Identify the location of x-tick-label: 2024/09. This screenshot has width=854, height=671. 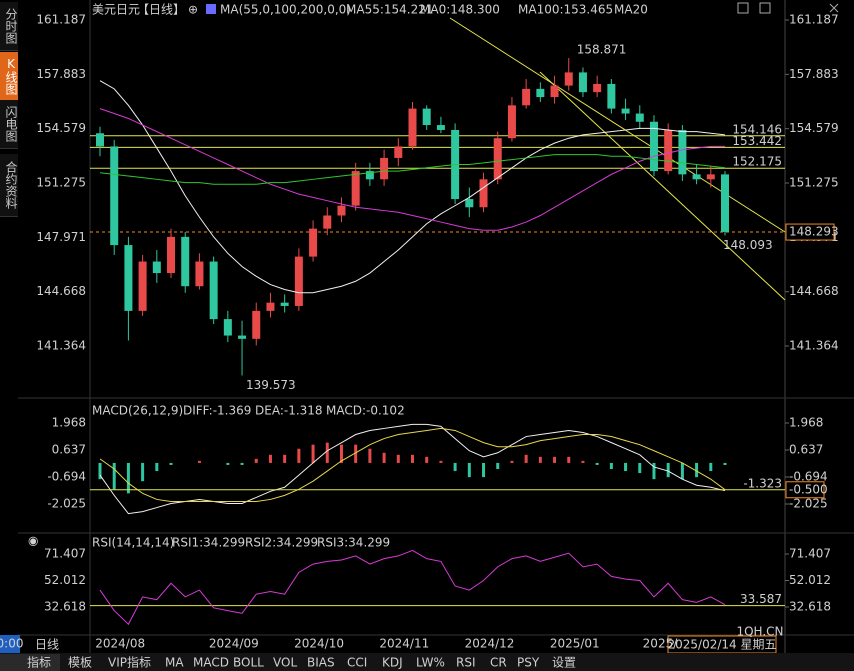
(234, 644).